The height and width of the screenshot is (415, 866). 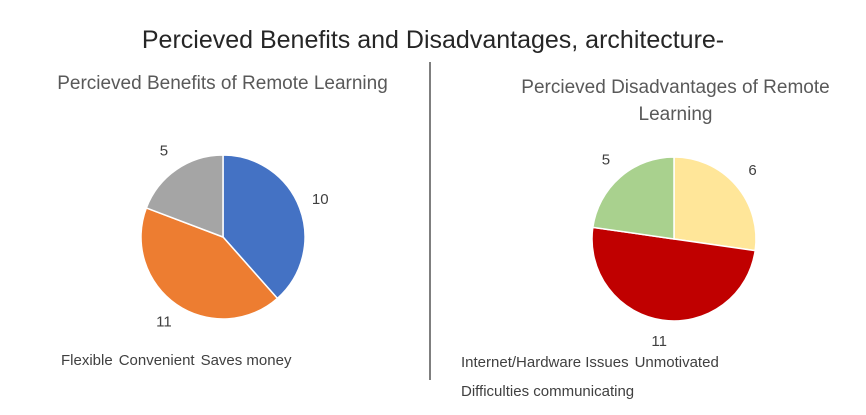 I want to click on legend-item: Internet/Hardware Issues, so click(x=542, y=362).